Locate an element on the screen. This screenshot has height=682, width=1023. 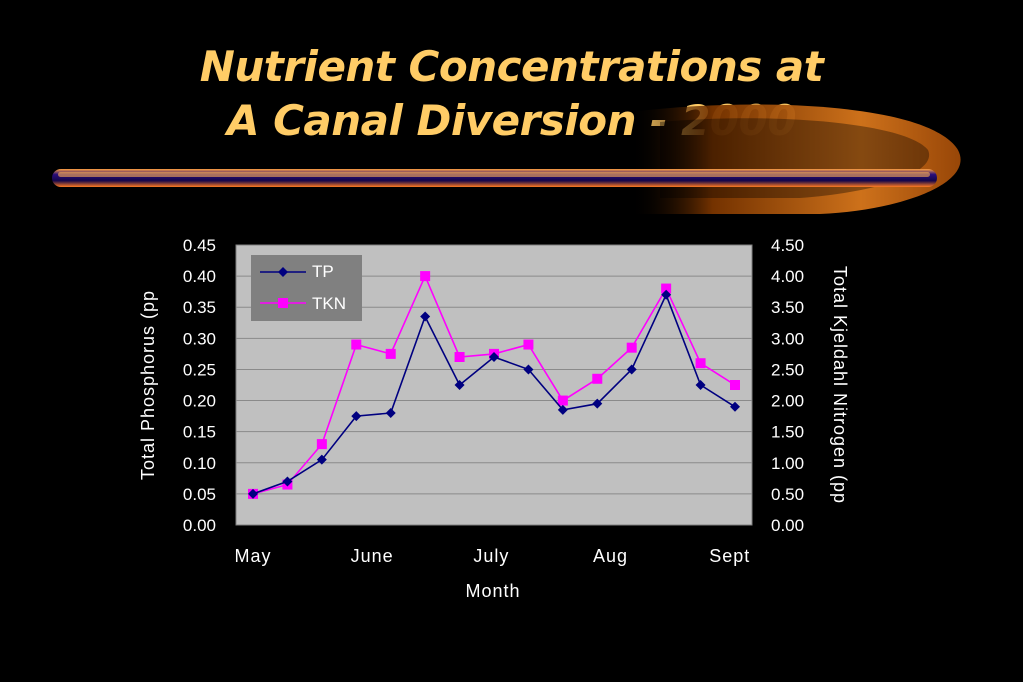
left-tick-label: 0.25 is located at coordinates (199, 369).